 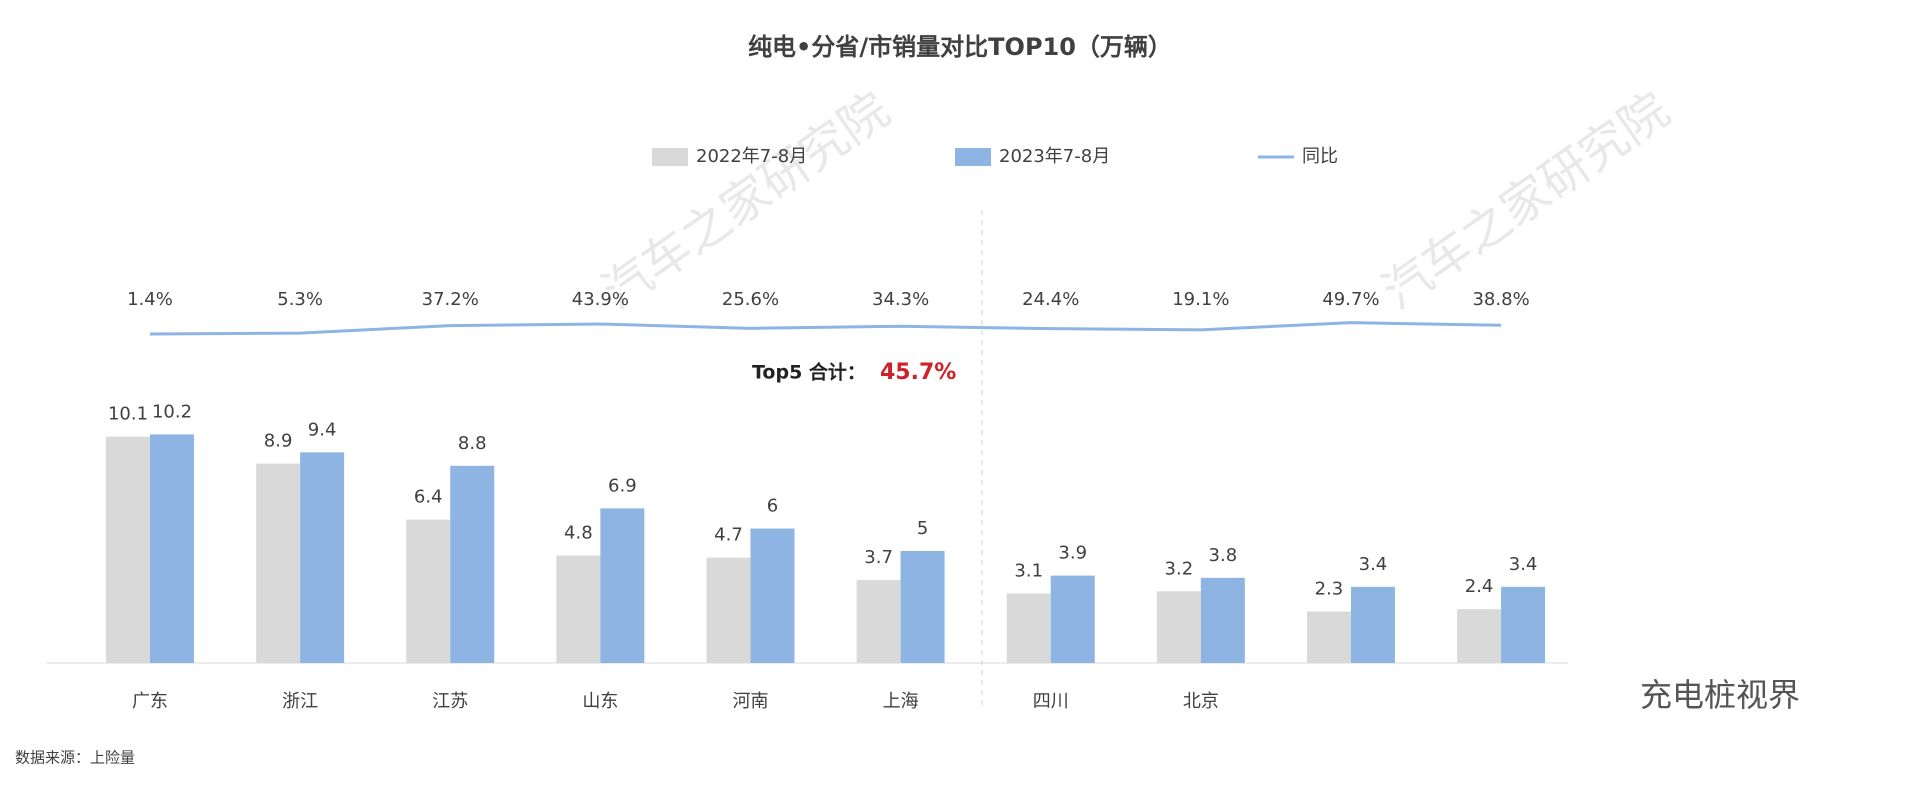 I want to click on legend-label: 2023年7-8月, so click(x=1054, y=156).